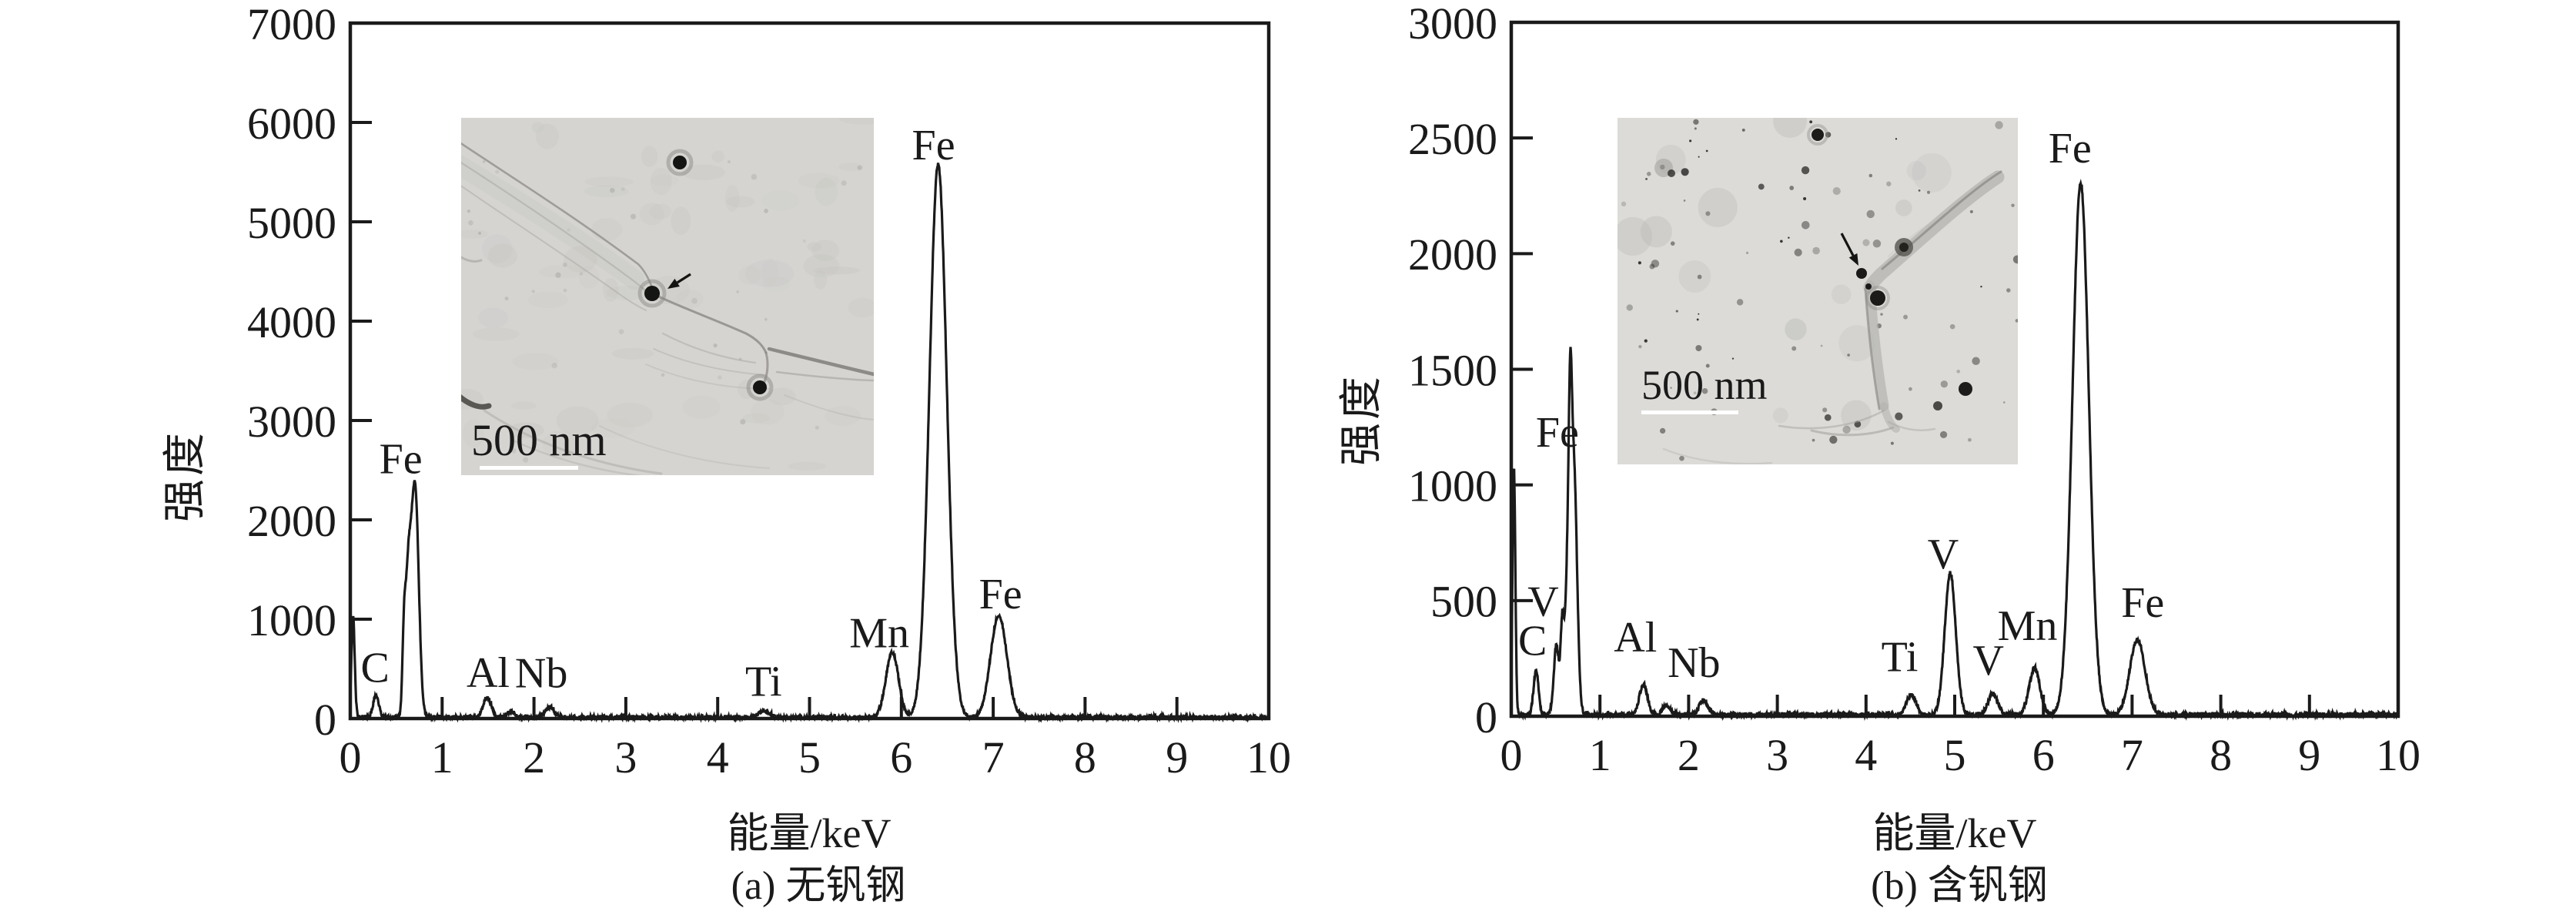 Image resolution: width=2576 pixels, height=908 pixels. Describe the element at coordinates (1452, 370) in the screenshot. I see `y-tick-label: 1500` at that location.